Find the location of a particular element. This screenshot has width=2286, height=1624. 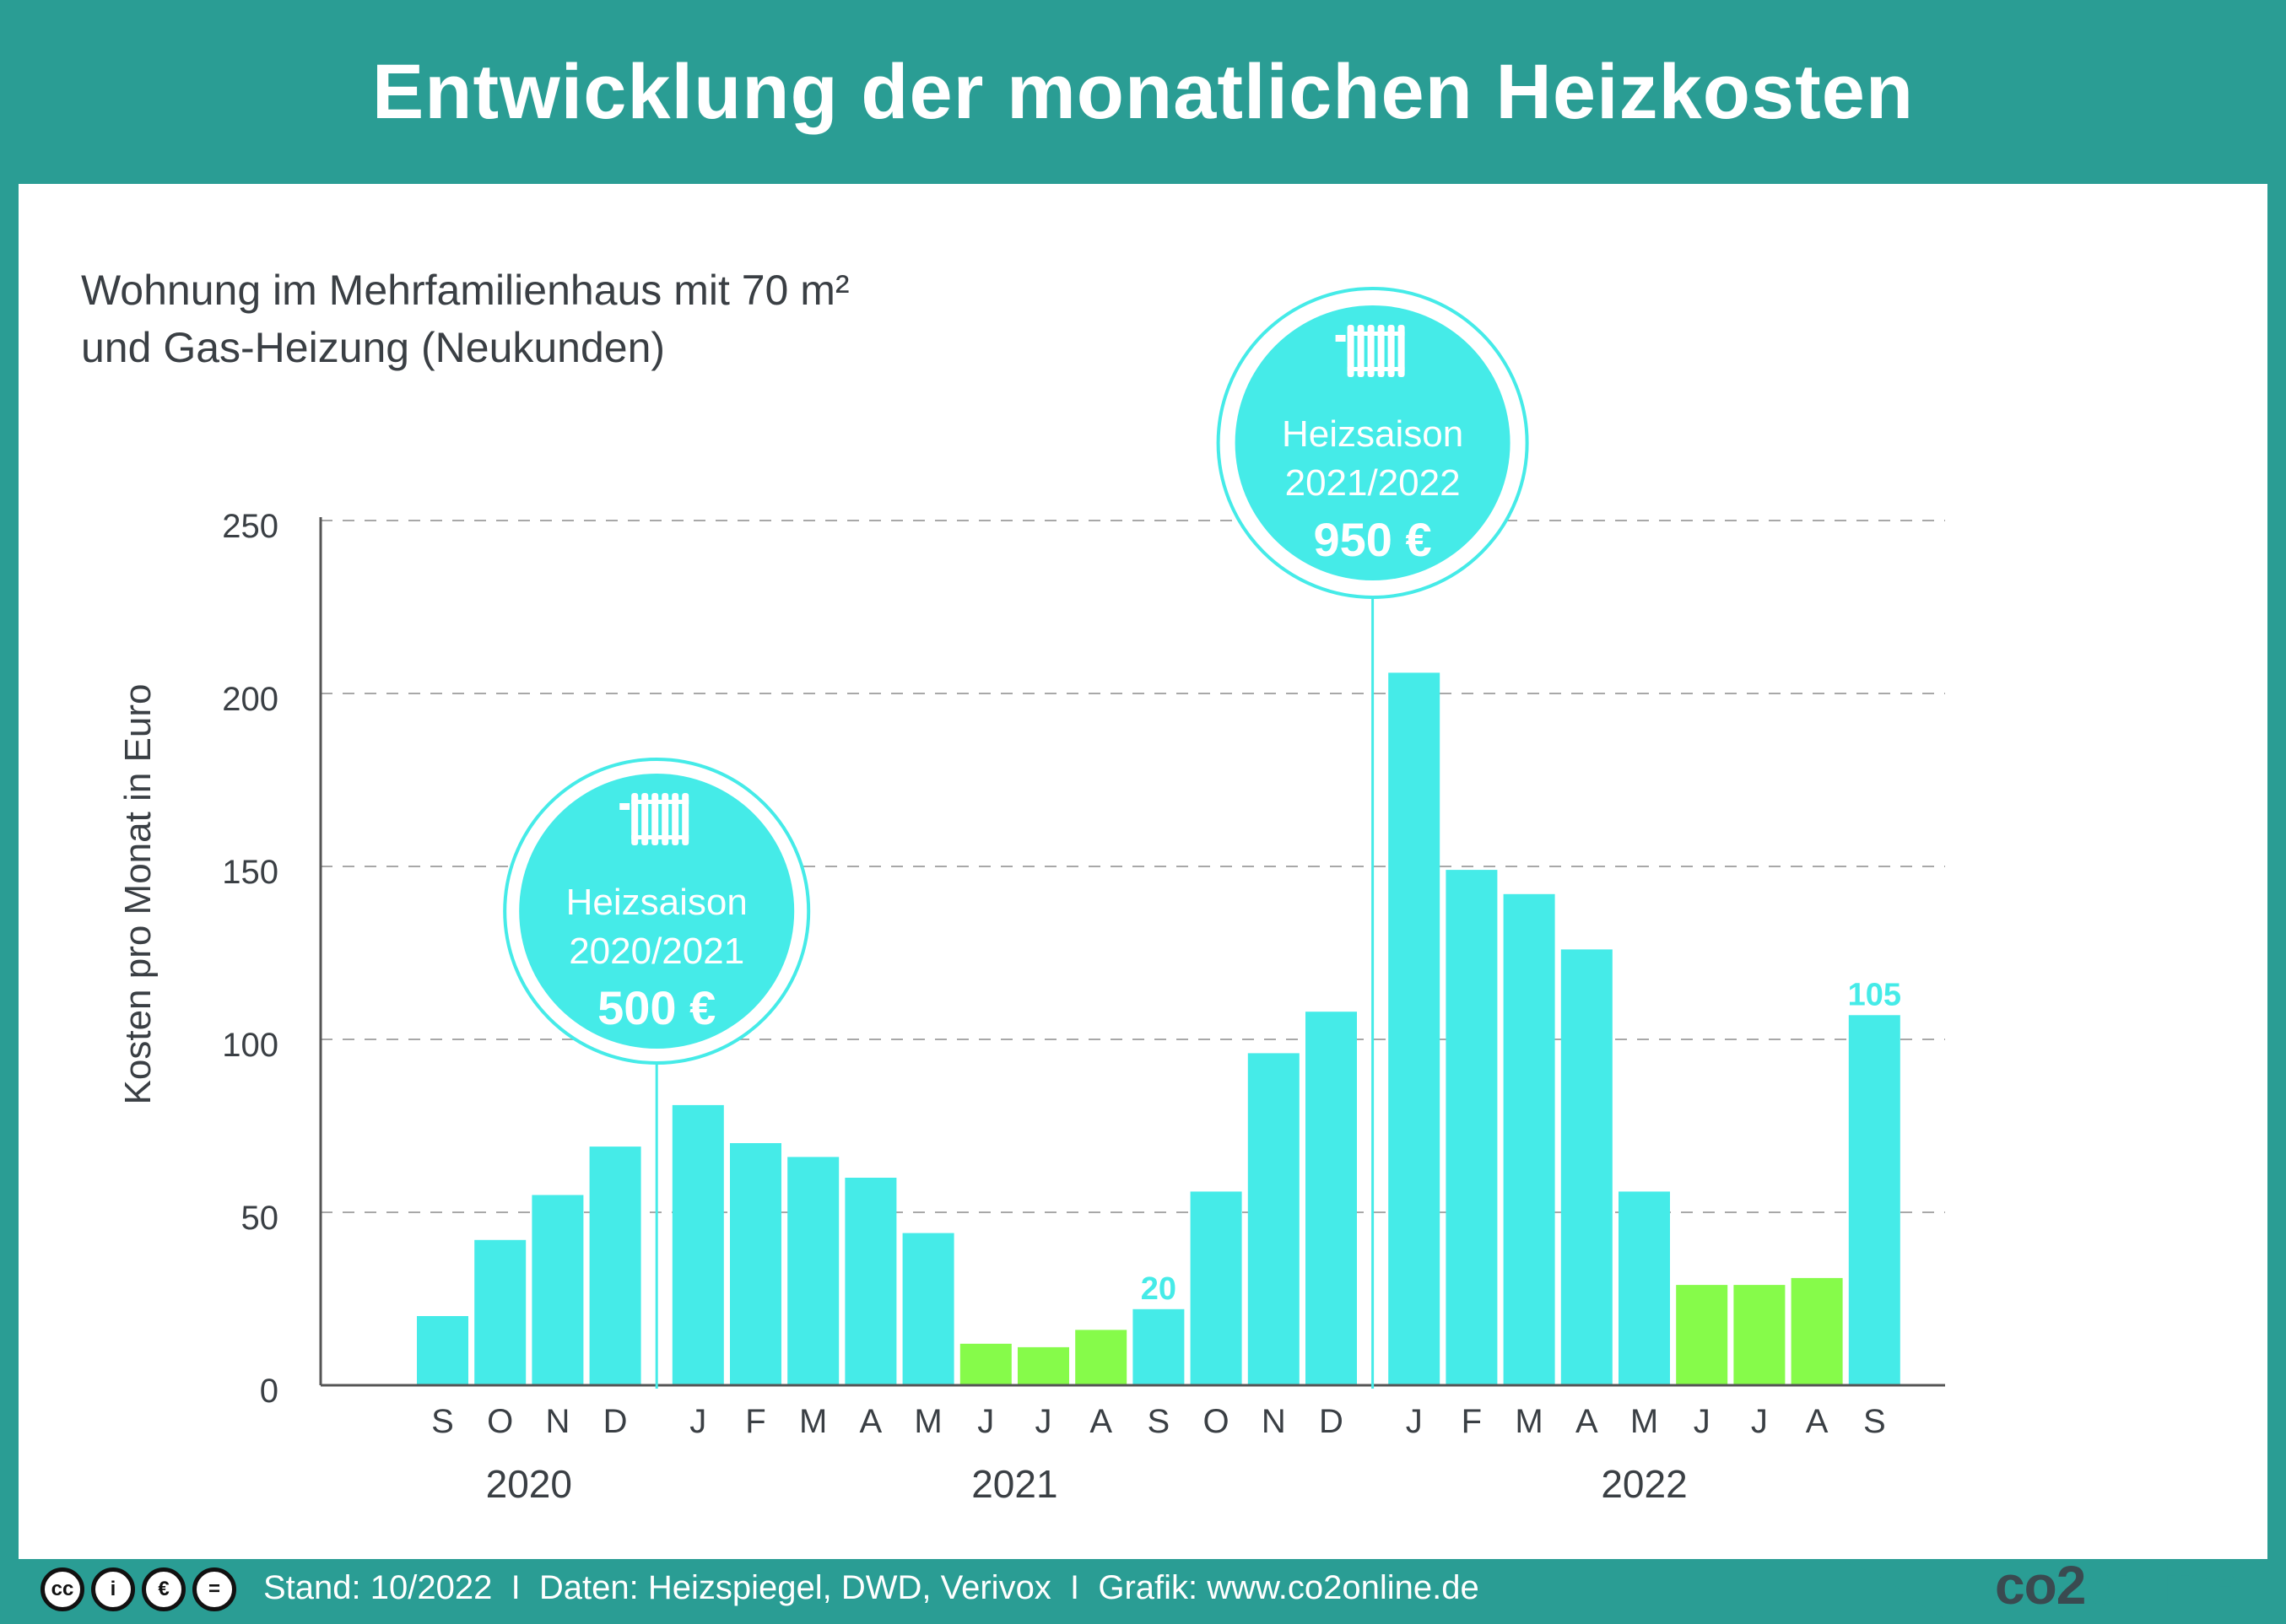

season-callout-0: Heizsaison 2020/2021 500 € is located at coordinates (657, 1073).